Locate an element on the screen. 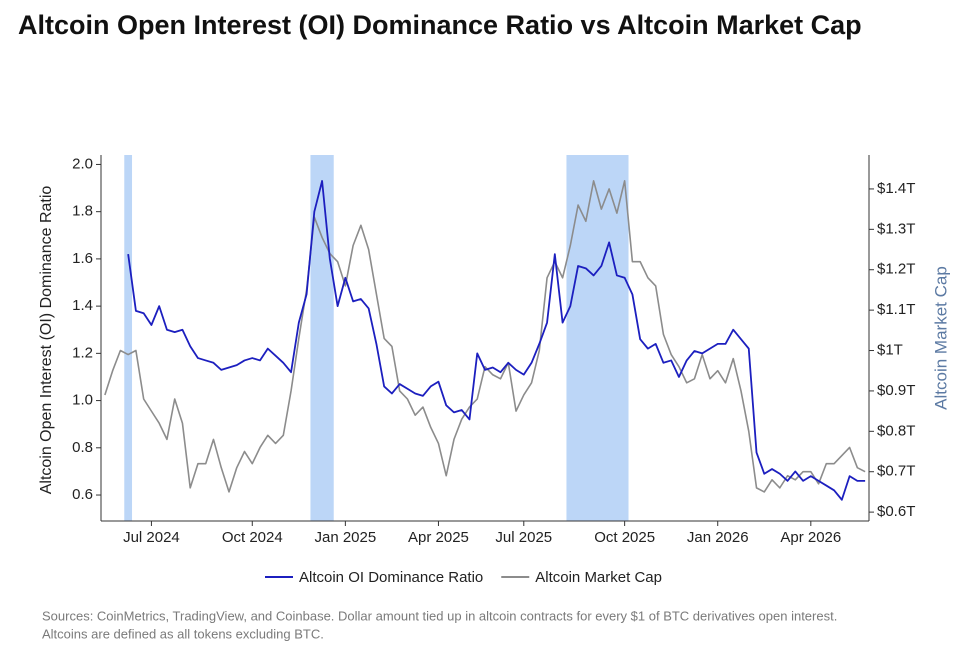  x-tick-label: Jul 2024 is located at coordinates (151, 537).